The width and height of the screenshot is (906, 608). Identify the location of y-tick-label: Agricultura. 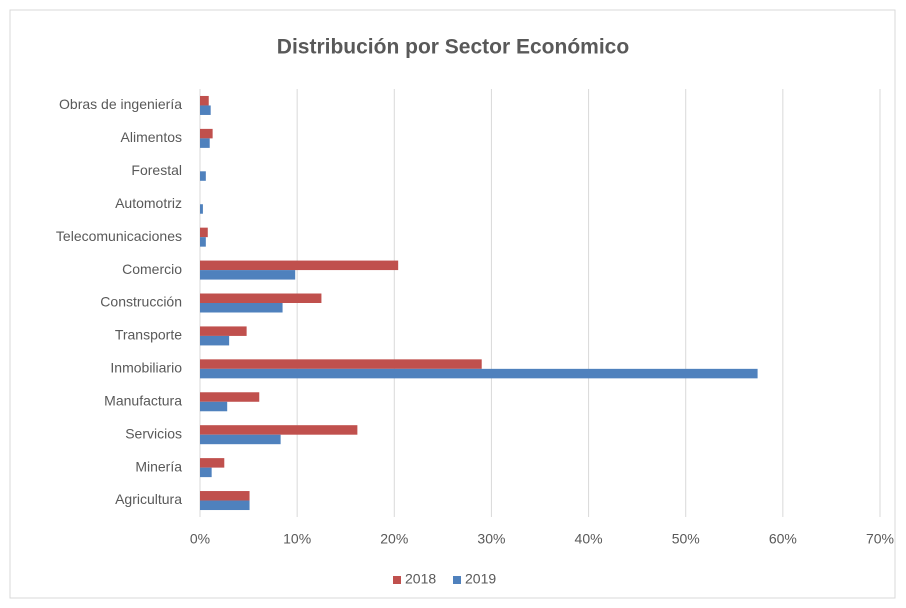
(148, 499).